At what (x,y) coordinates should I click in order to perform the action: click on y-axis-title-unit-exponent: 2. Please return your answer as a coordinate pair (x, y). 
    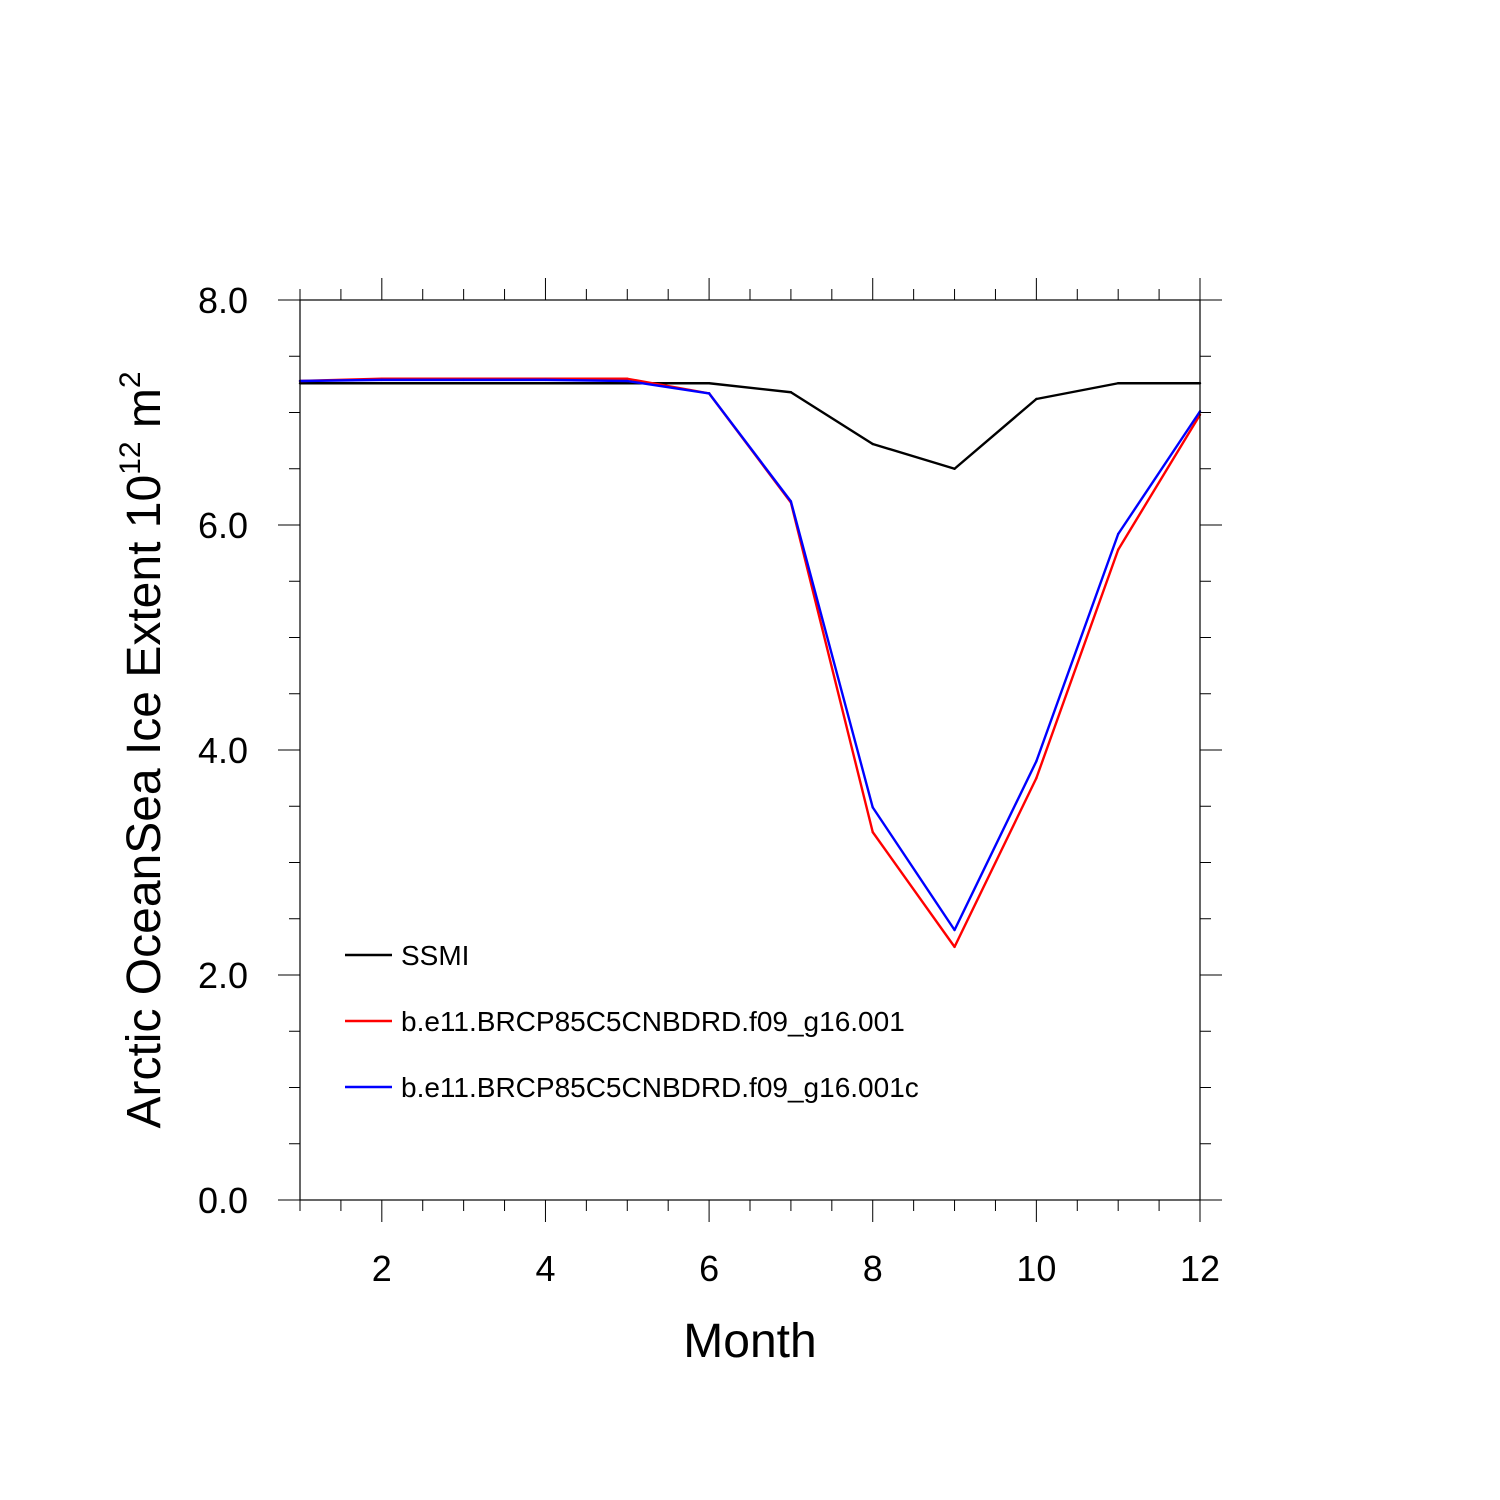
    Looking at the image, I should click on (130, 379).